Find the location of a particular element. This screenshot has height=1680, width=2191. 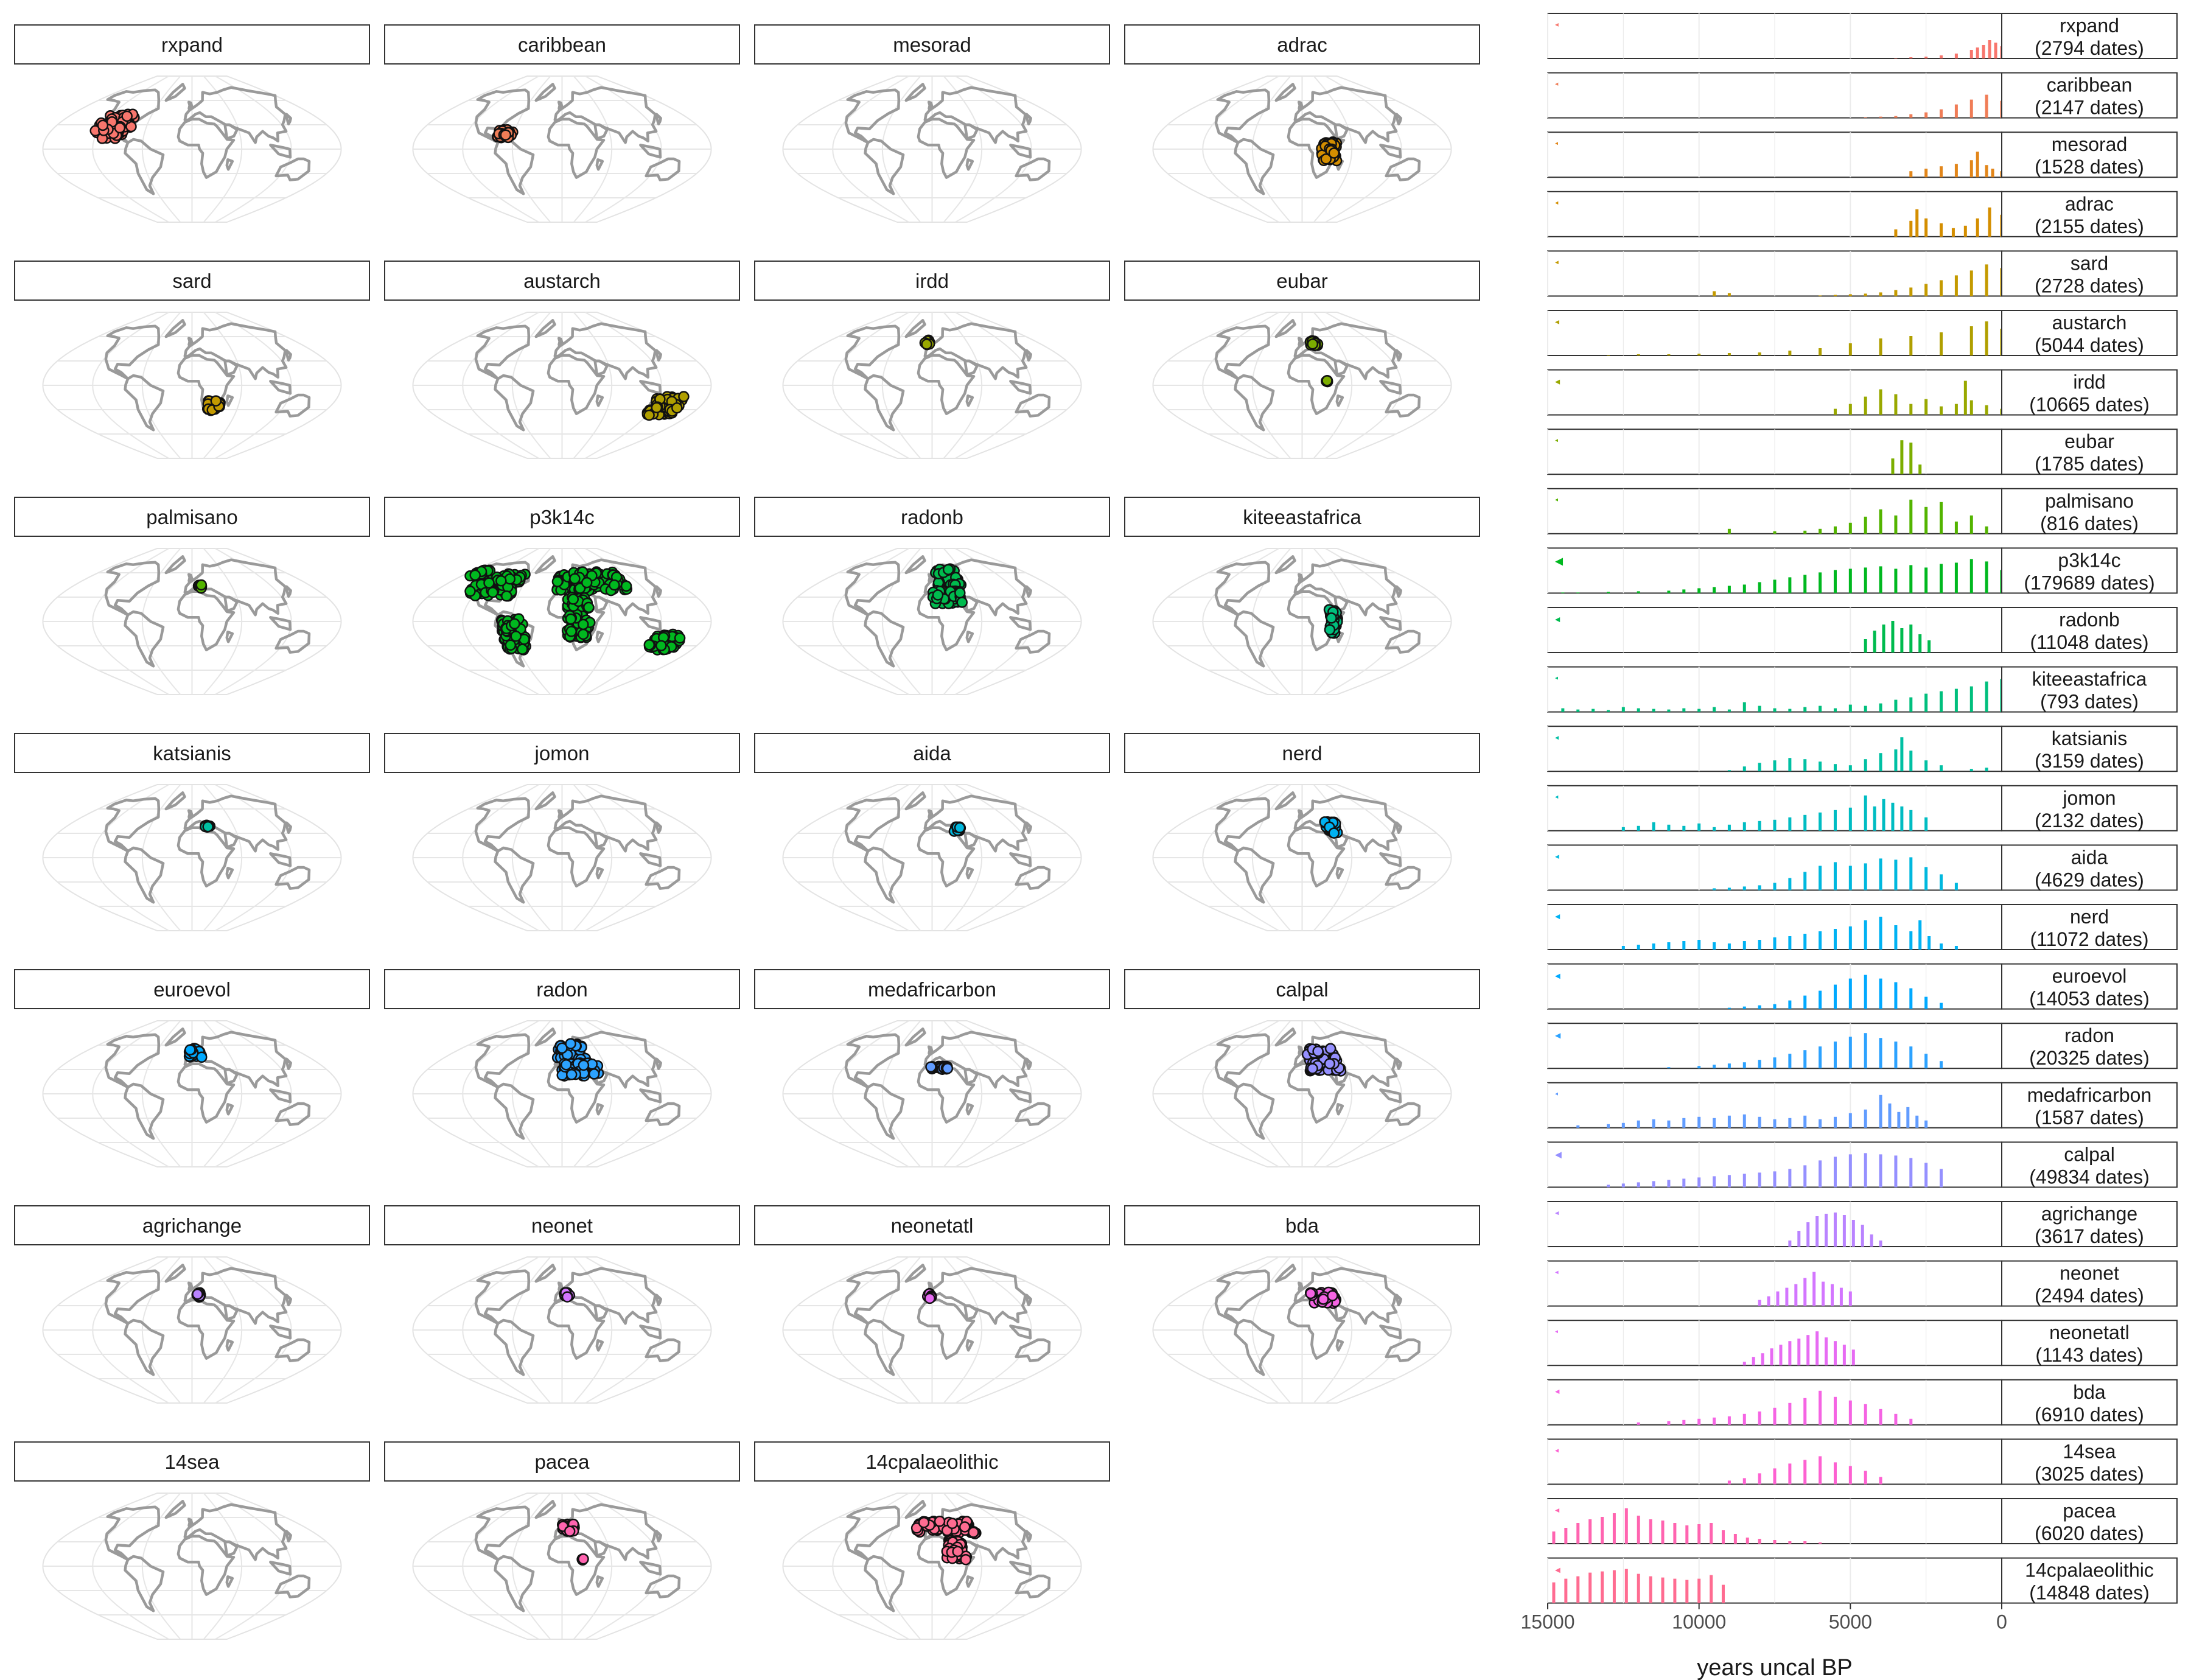

map-strip-label: caribbean is located at coordinates (562, 45).